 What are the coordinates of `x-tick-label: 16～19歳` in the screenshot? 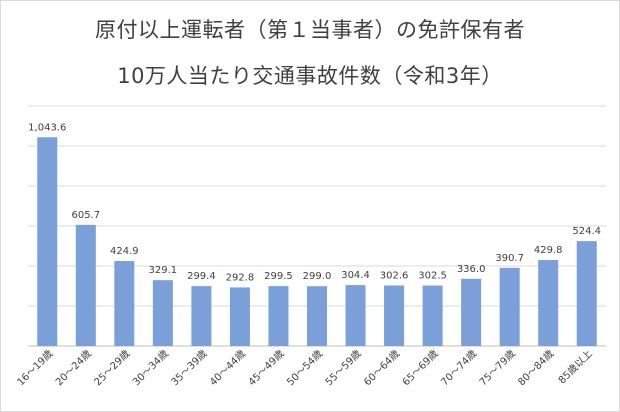 It's located at (35, 368).